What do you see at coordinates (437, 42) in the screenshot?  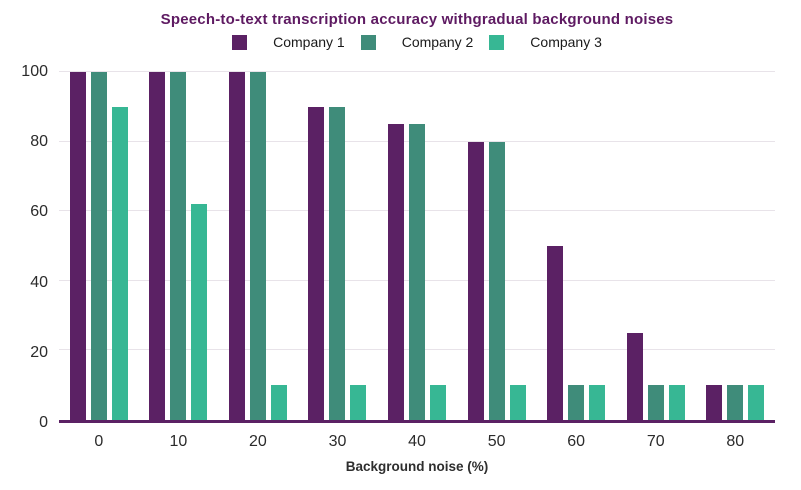 I see `legend-label: Company 2` at bounding box center [437, 42].